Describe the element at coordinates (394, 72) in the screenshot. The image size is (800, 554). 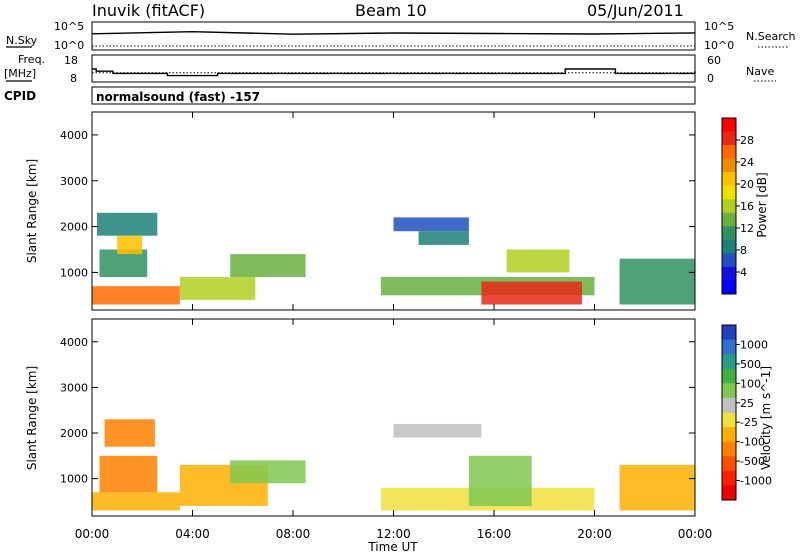
I see `freq-series-line` at that location.